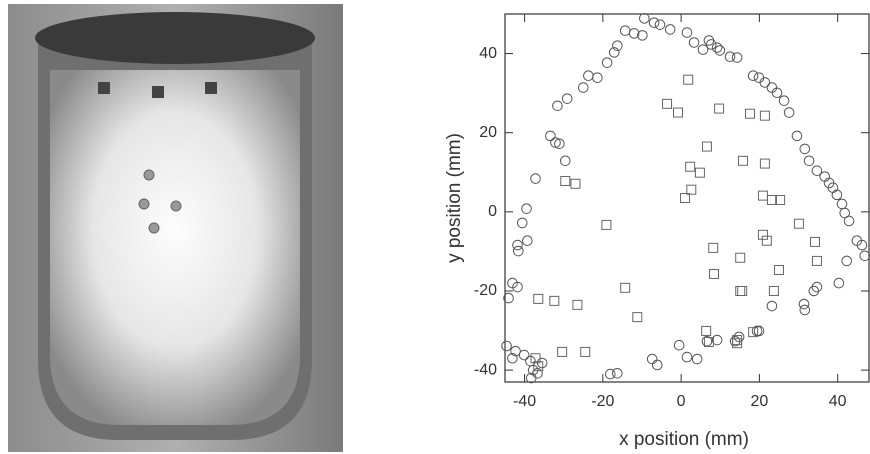  Describe the element at coordinates (760, 401) in the screenshot. I see `x-tick-label: 20` at that location.